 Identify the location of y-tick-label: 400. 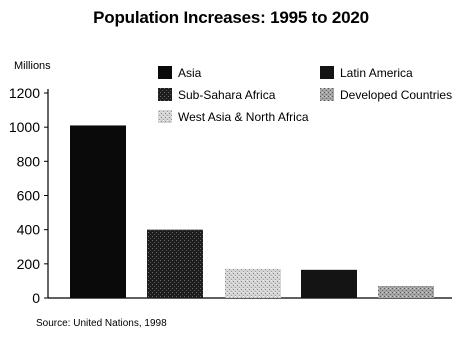
(29, 230).